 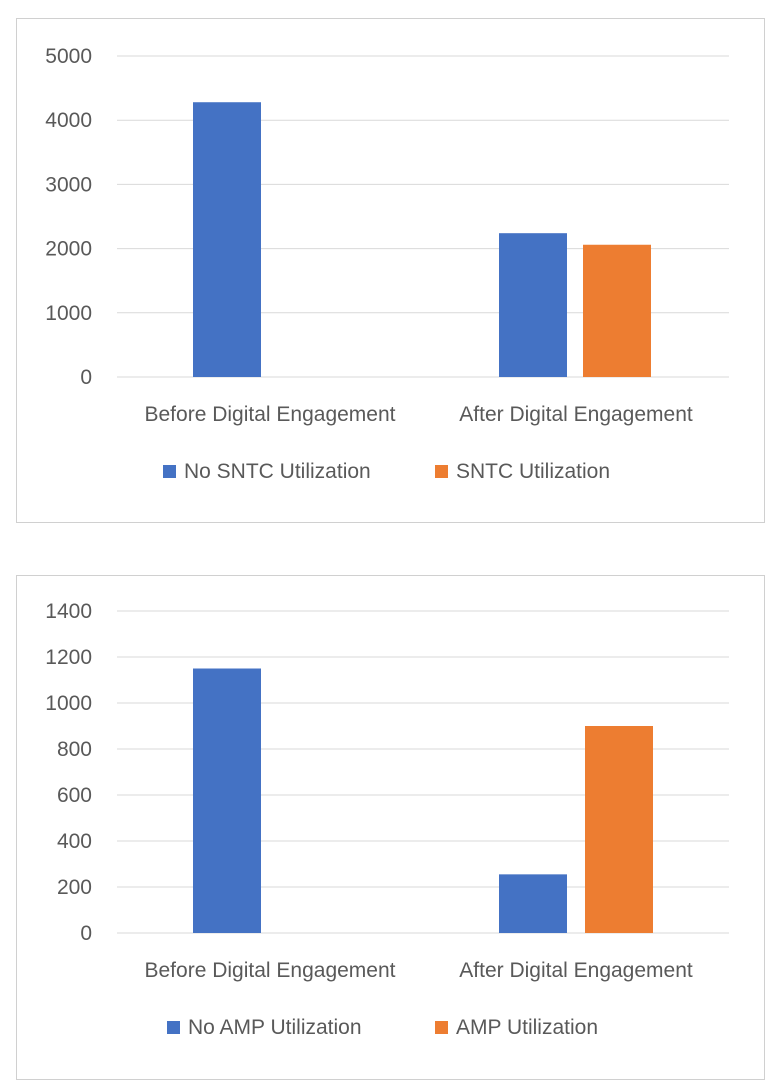 What do you see at coordinates (68, 611) in the screenshot?
I see `y-tick-label: 1400` at bounding box center [68, 611].